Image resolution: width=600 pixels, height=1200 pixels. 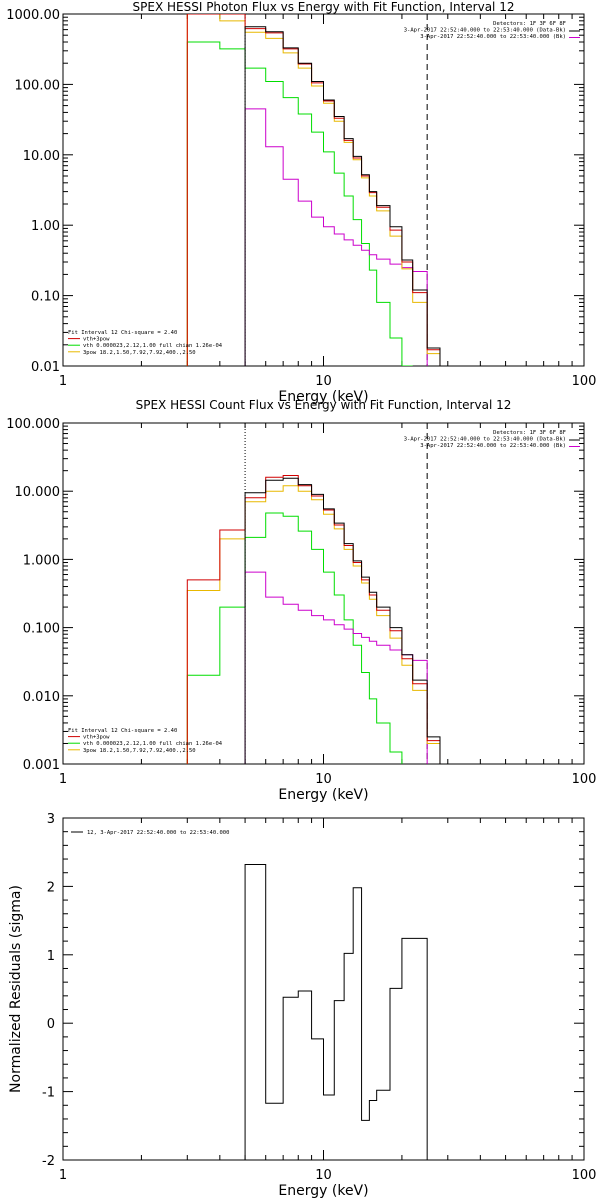 I want to click on y-tick-label: 2, so click(x=51, y=887).